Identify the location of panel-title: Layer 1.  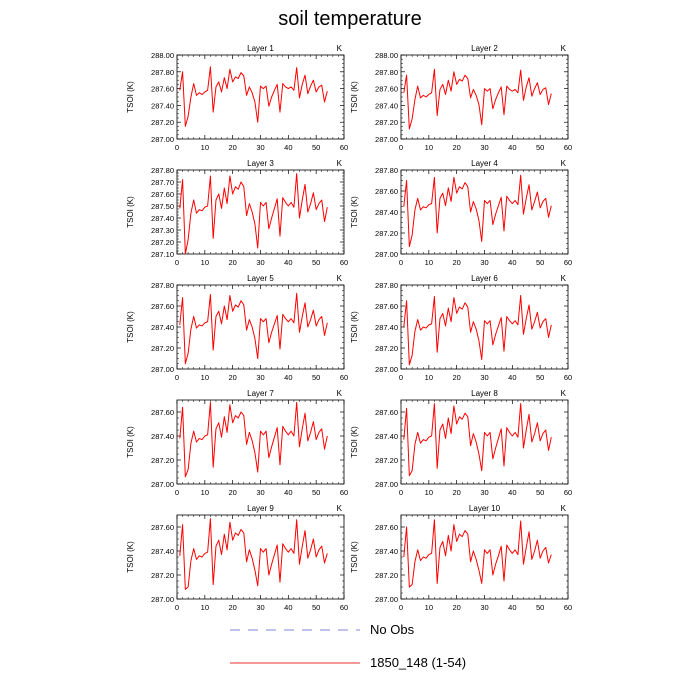
(260, 48).